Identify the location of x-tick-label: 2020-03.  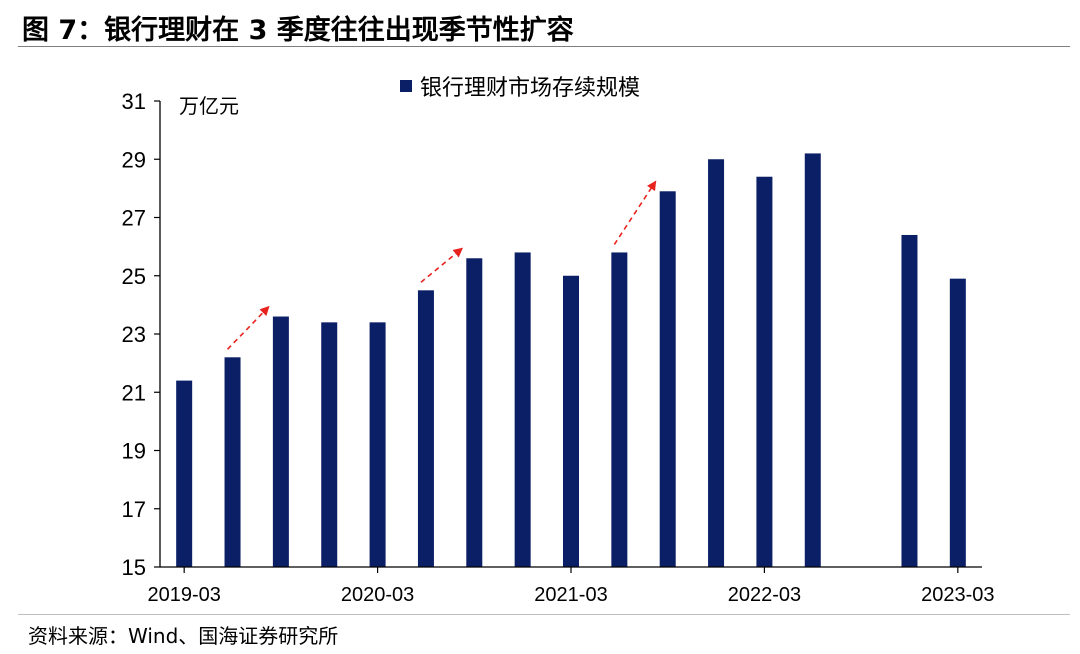
(377, 595).